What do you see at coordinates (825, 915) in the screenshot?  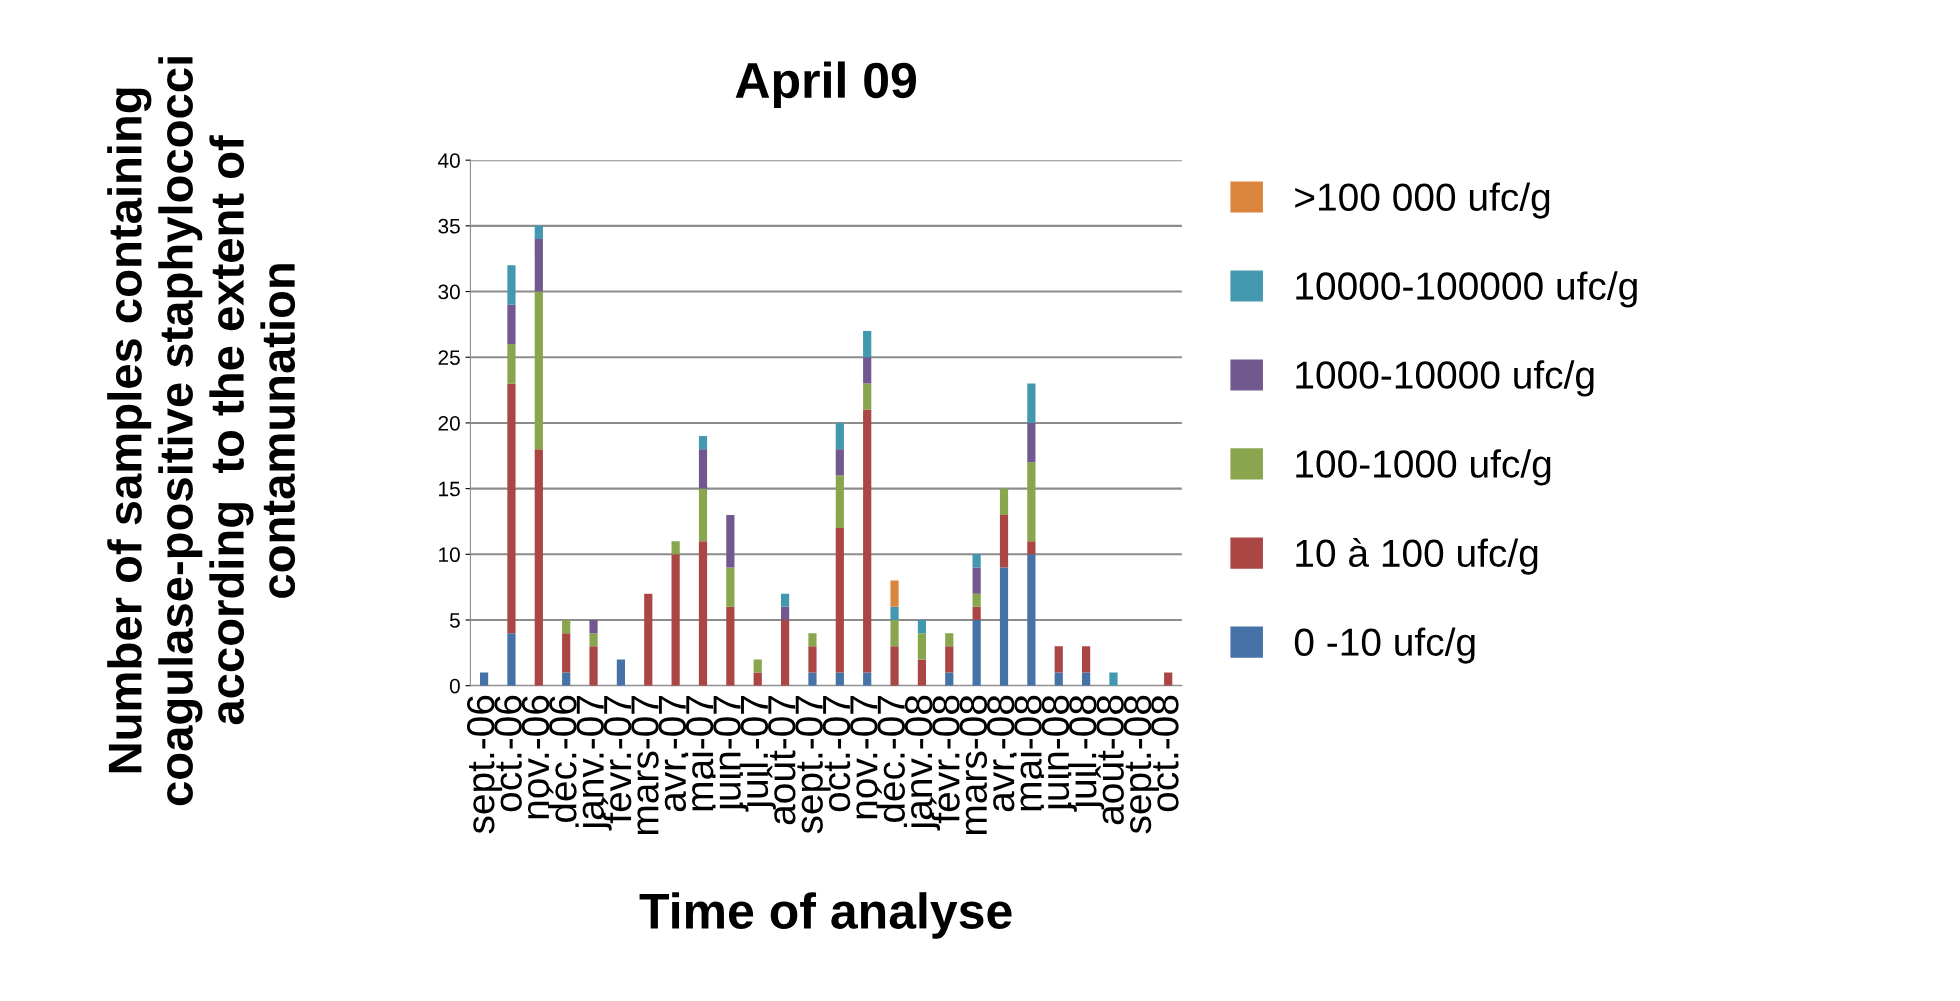 I see `x-axis-title: Time of analyse` at bounding box center [825, 915].